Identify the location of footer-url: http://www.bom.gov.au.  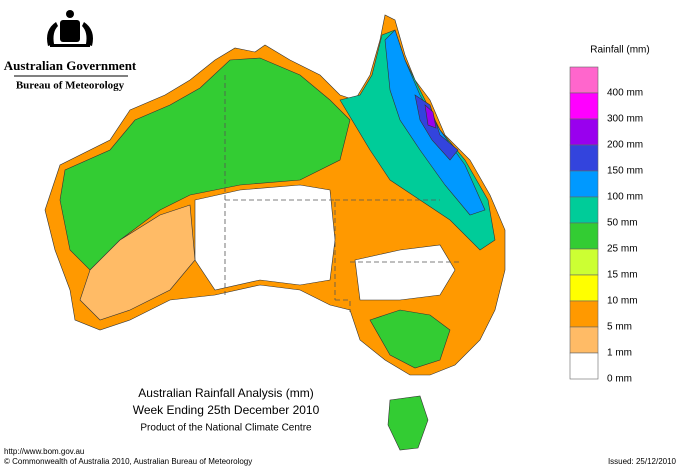
(44, 451).